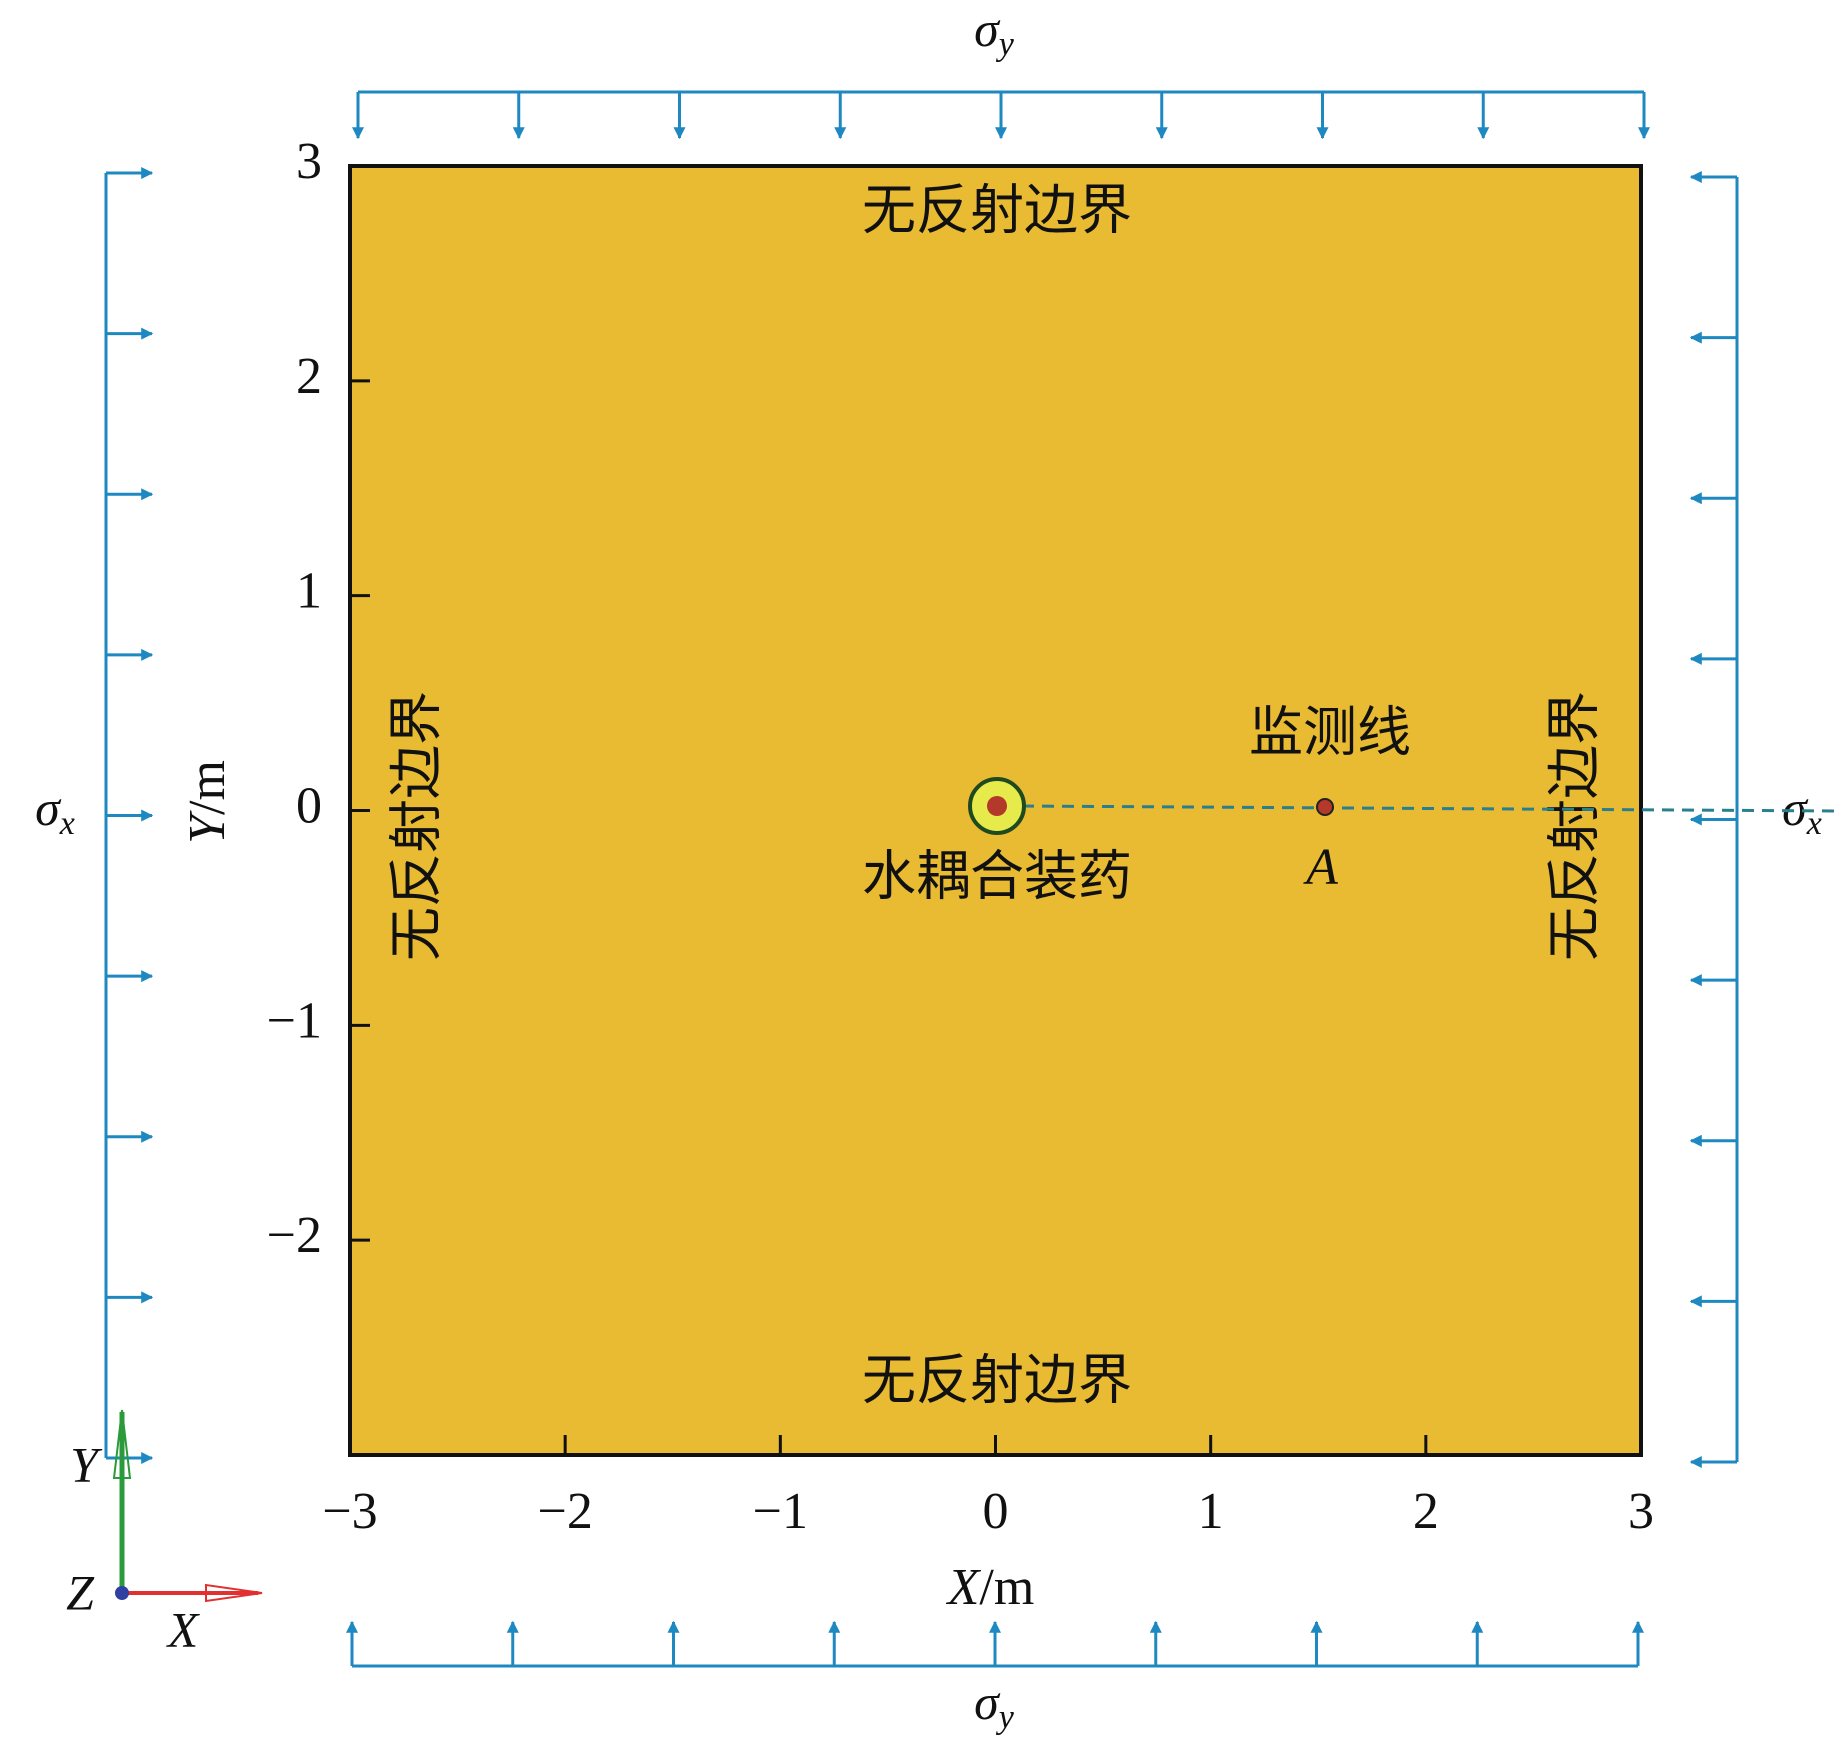  Describe the element at coordinates (164, 1533) in the screenshot. I see `coordinate-triad: Y Z X` at that location.